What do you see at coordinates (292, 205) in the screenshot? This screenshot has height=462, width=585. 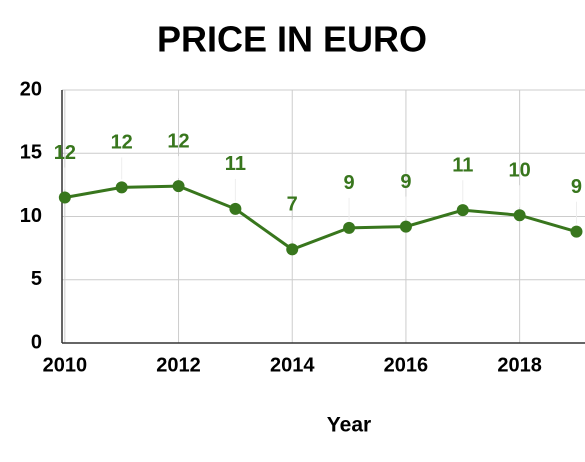 I see `value-label: 7` at bounding box center [292, 205].